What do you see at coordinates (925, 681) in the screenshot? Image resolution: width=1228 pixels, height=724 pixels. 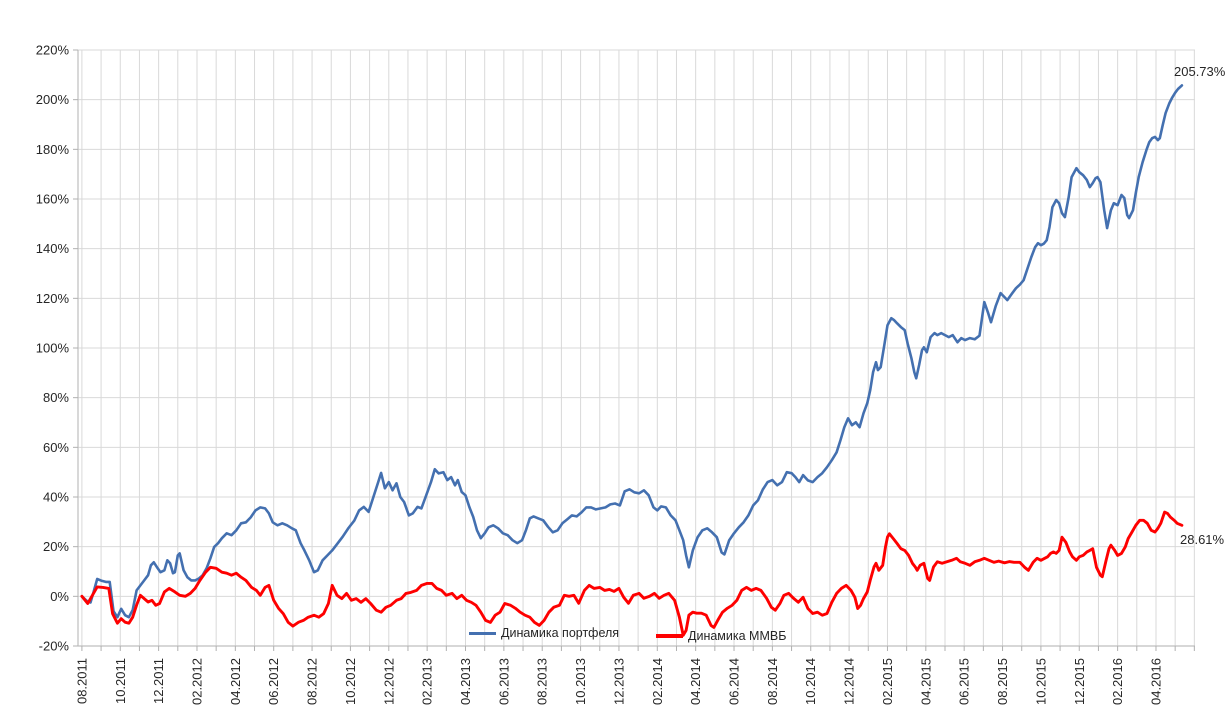 I see `x-tick-label: 04.2015` at bounding box center [925, 681].